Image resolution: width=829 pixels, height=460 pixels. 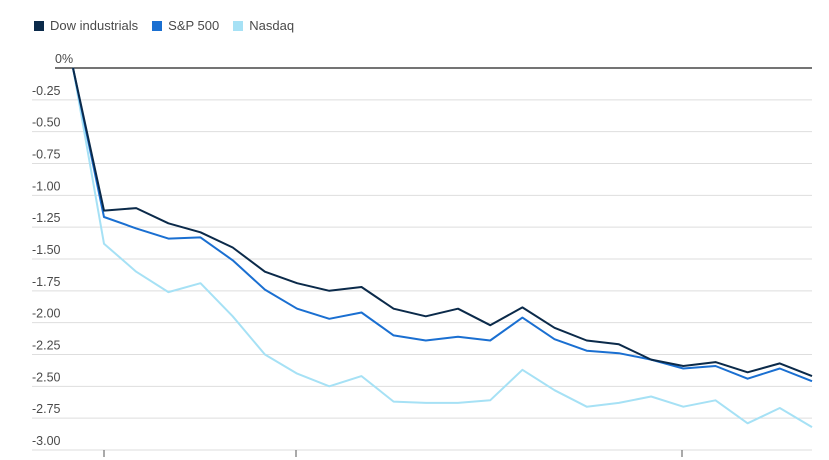 What do you see at coordinates (194, 25) in the screenshot?
I see `legend-label-sp500: S&P 500` at bounding box center [194, 25].